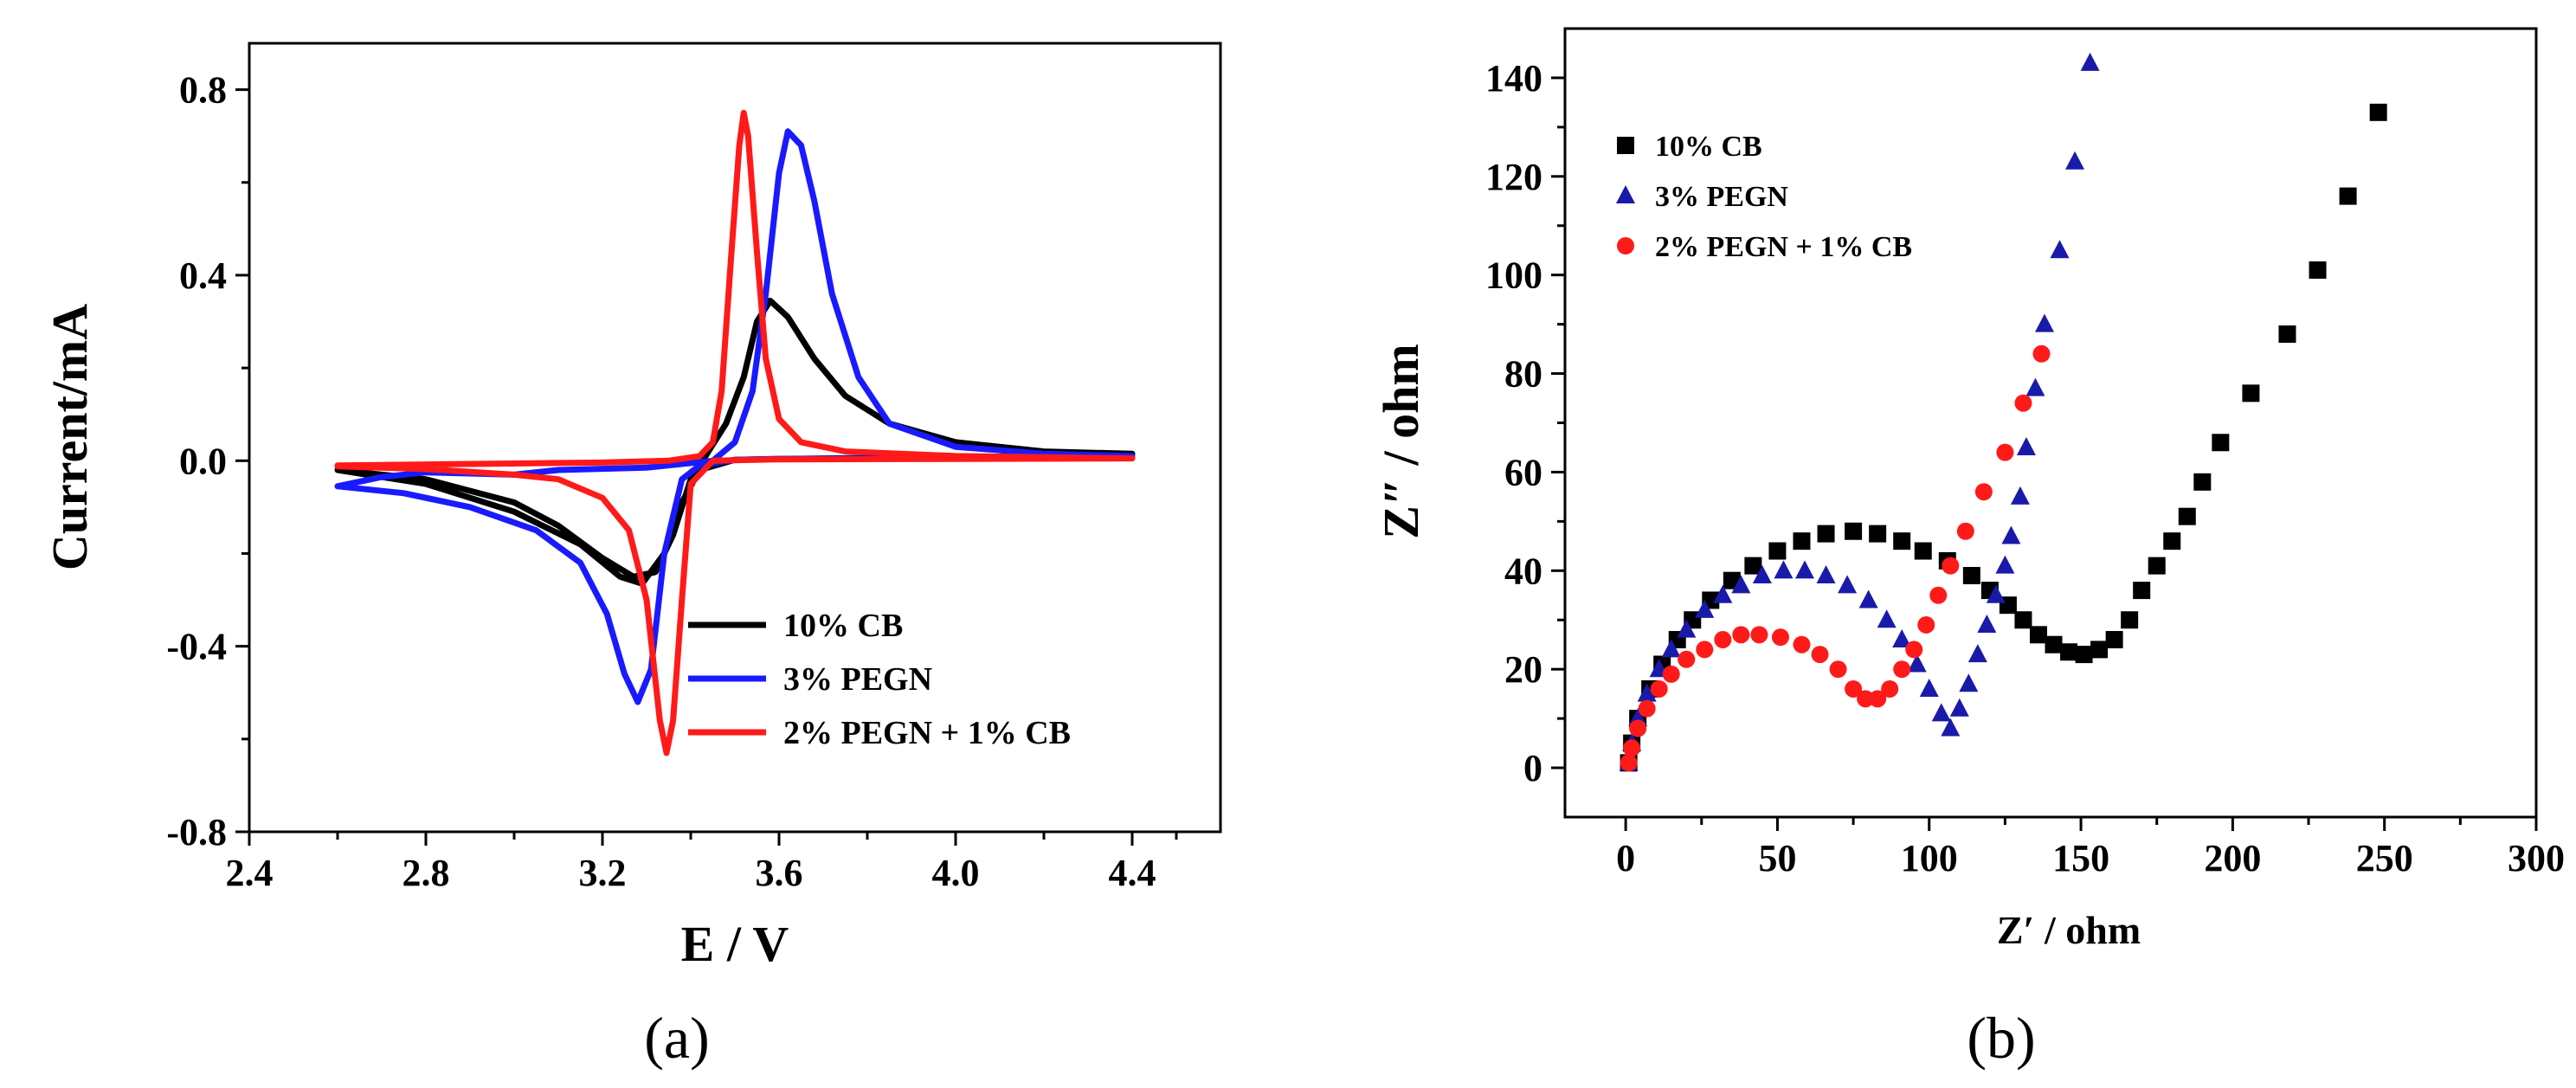 The width and height of the screenshot is (2576, 1088). I want to click on b-xtick-label: 150, so click(2080, 858).